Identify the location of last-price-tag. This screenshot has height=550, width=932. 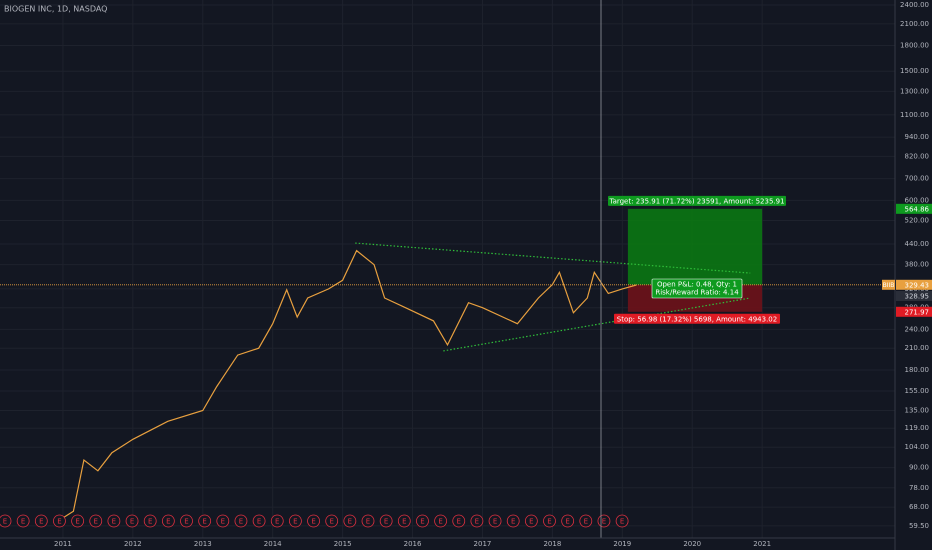
(914, 295).